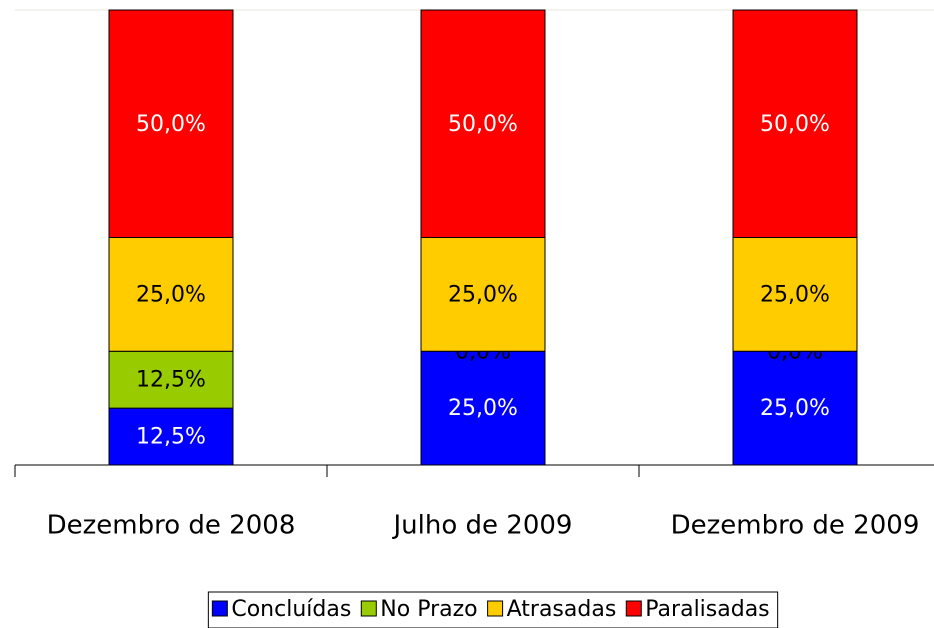  I want to click on legend-label: Paralisadas, so click(707, 609).